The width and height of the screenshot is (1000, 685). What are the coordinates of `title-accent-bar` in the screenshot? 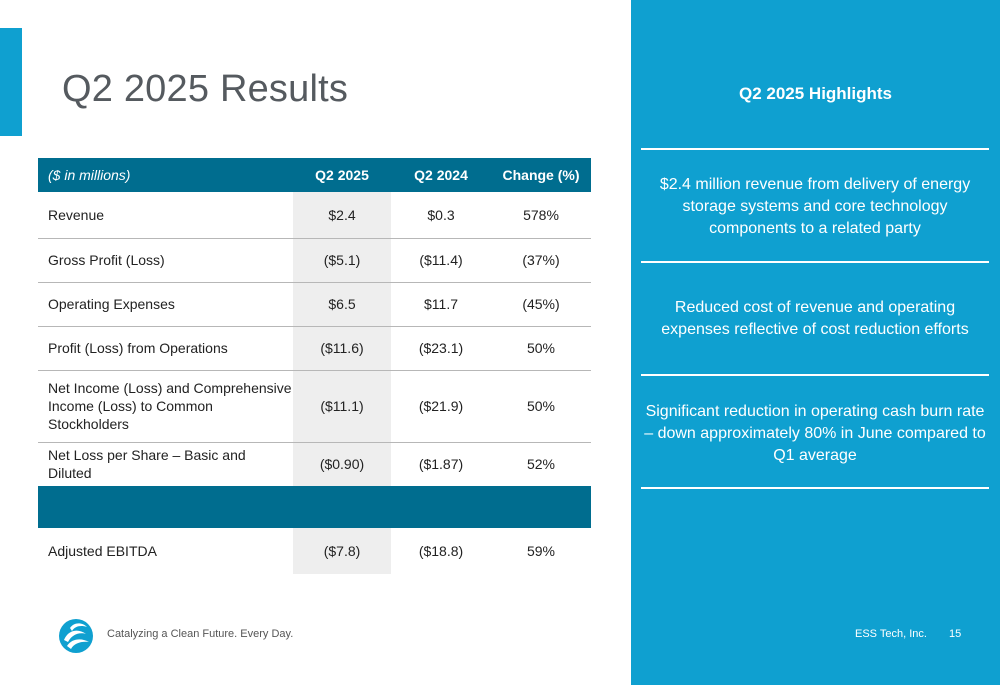 It's located at (11, 82).